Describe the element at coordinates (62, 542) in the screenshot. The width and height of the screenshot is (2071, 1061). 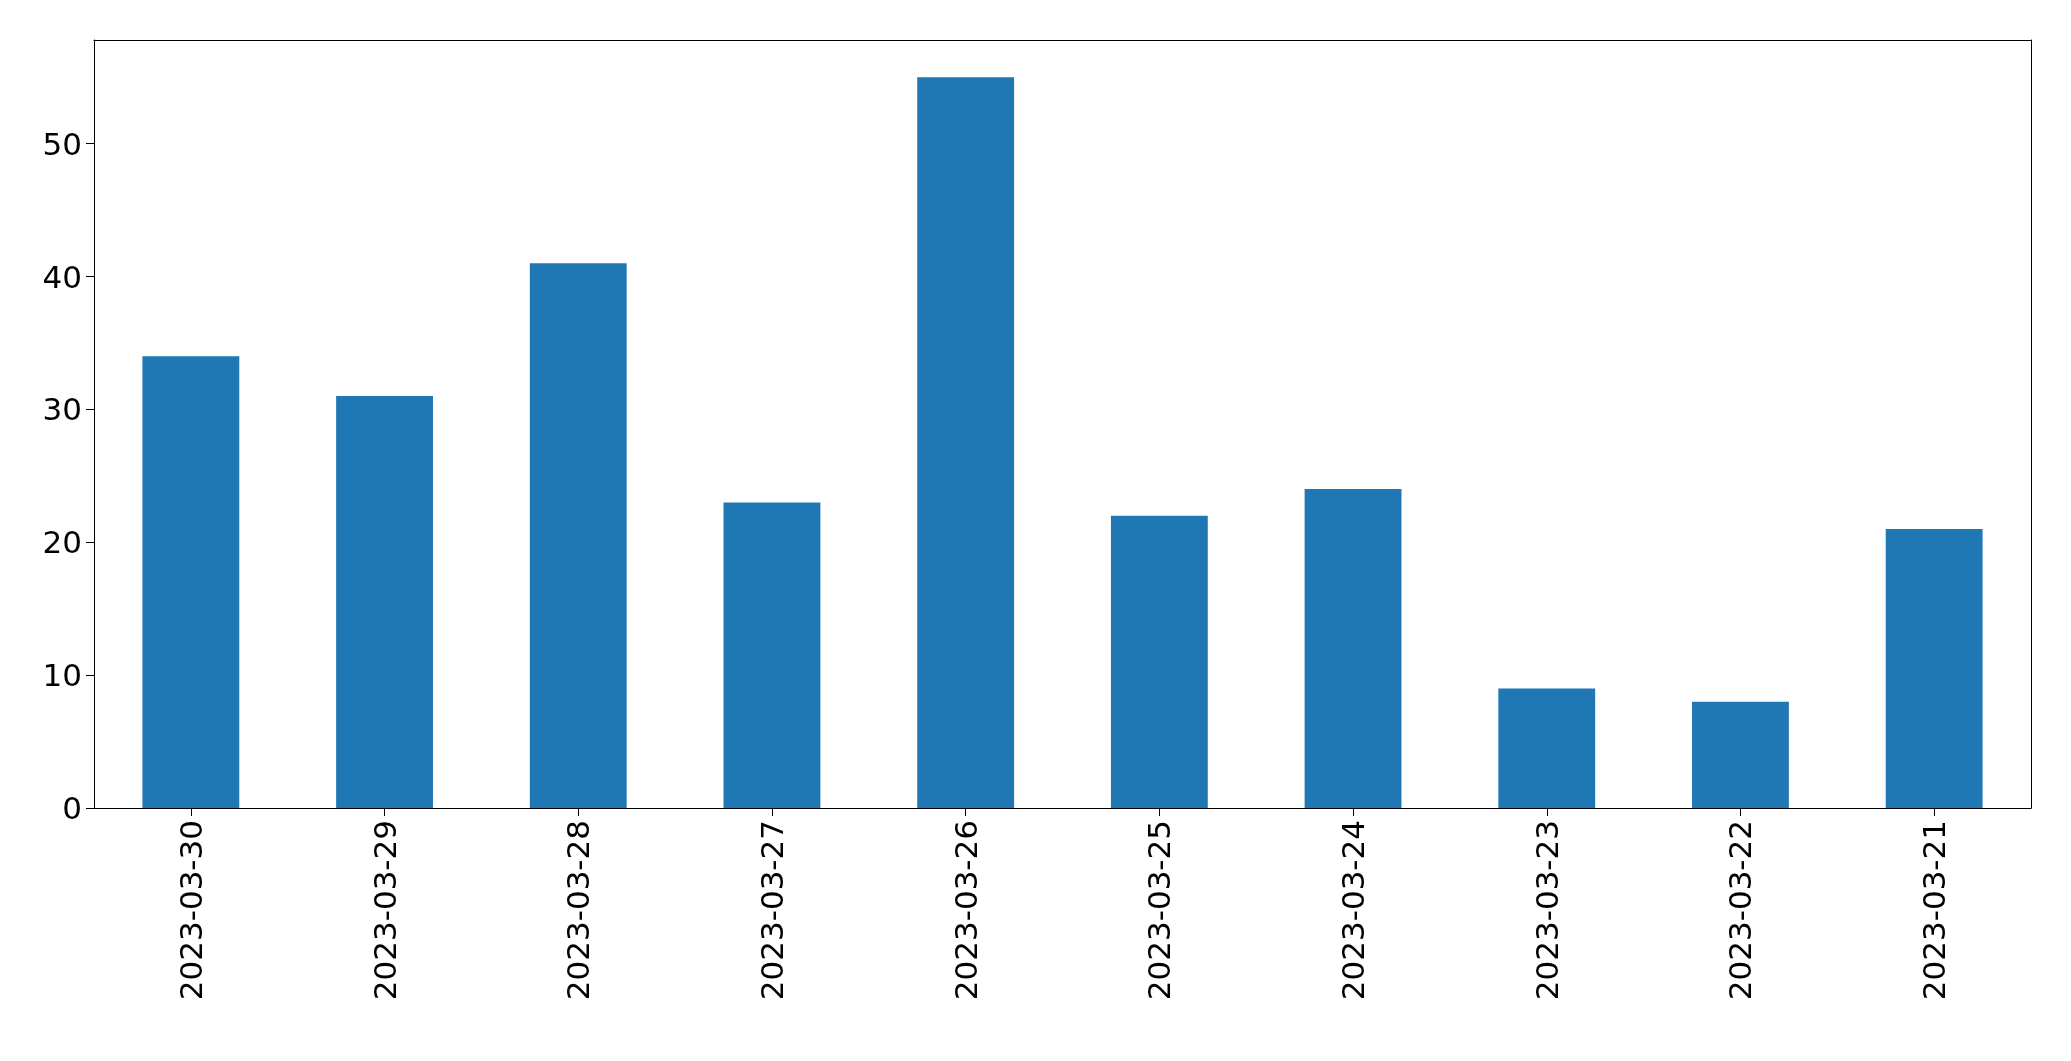
I see `y-tick-label: 20` at that location.